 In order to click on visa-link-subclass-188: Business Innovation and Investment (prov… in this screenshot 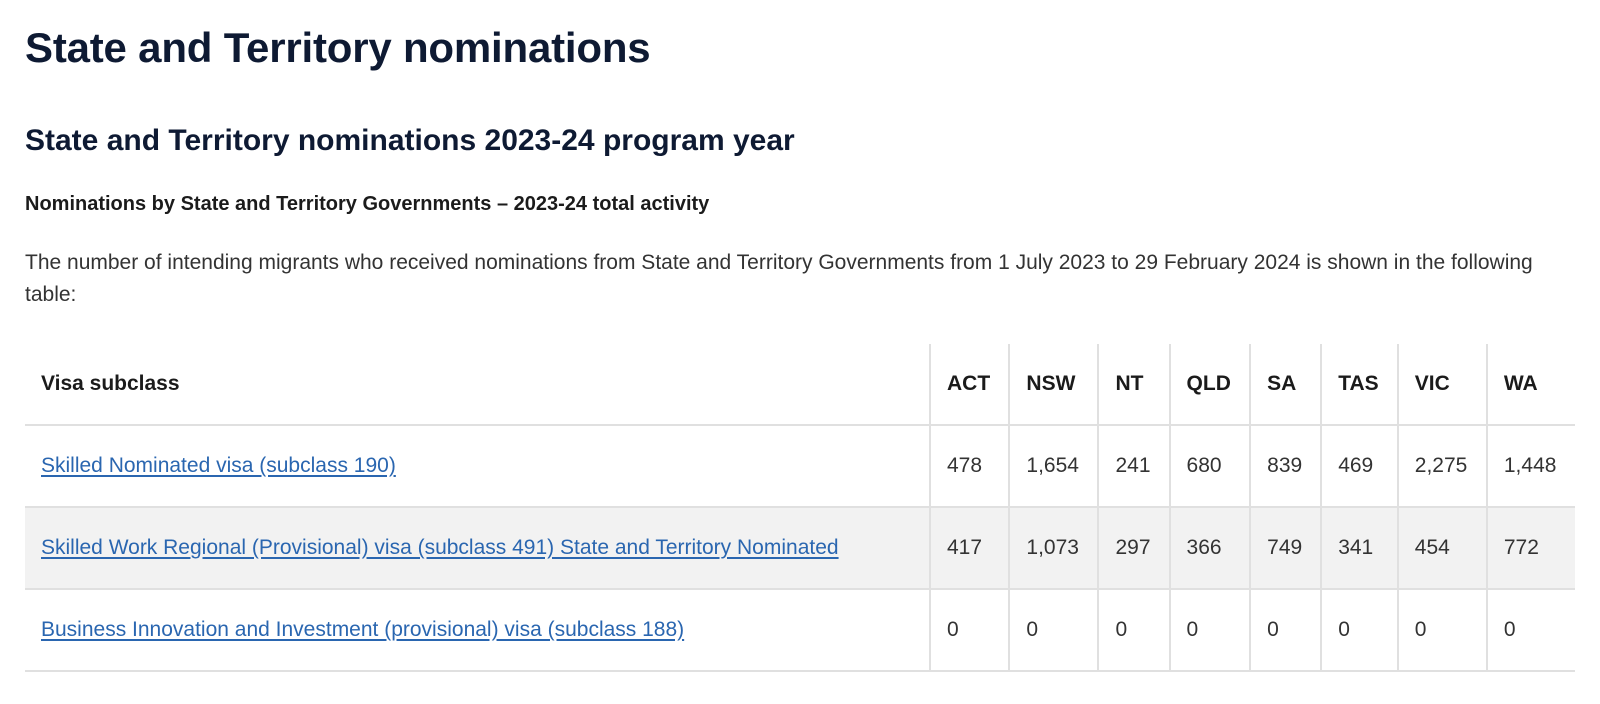, I will do `click(363, 629)`.